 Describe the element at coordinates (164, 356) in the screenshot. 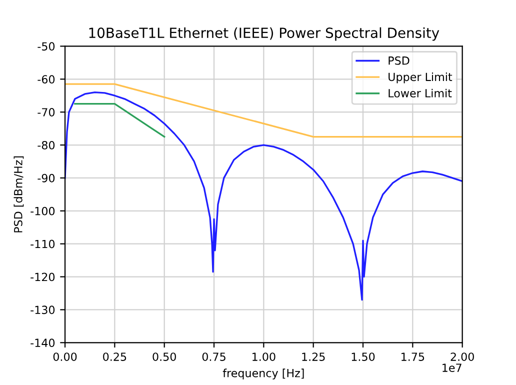

I see `x-tick-label: 0.50` at that location.